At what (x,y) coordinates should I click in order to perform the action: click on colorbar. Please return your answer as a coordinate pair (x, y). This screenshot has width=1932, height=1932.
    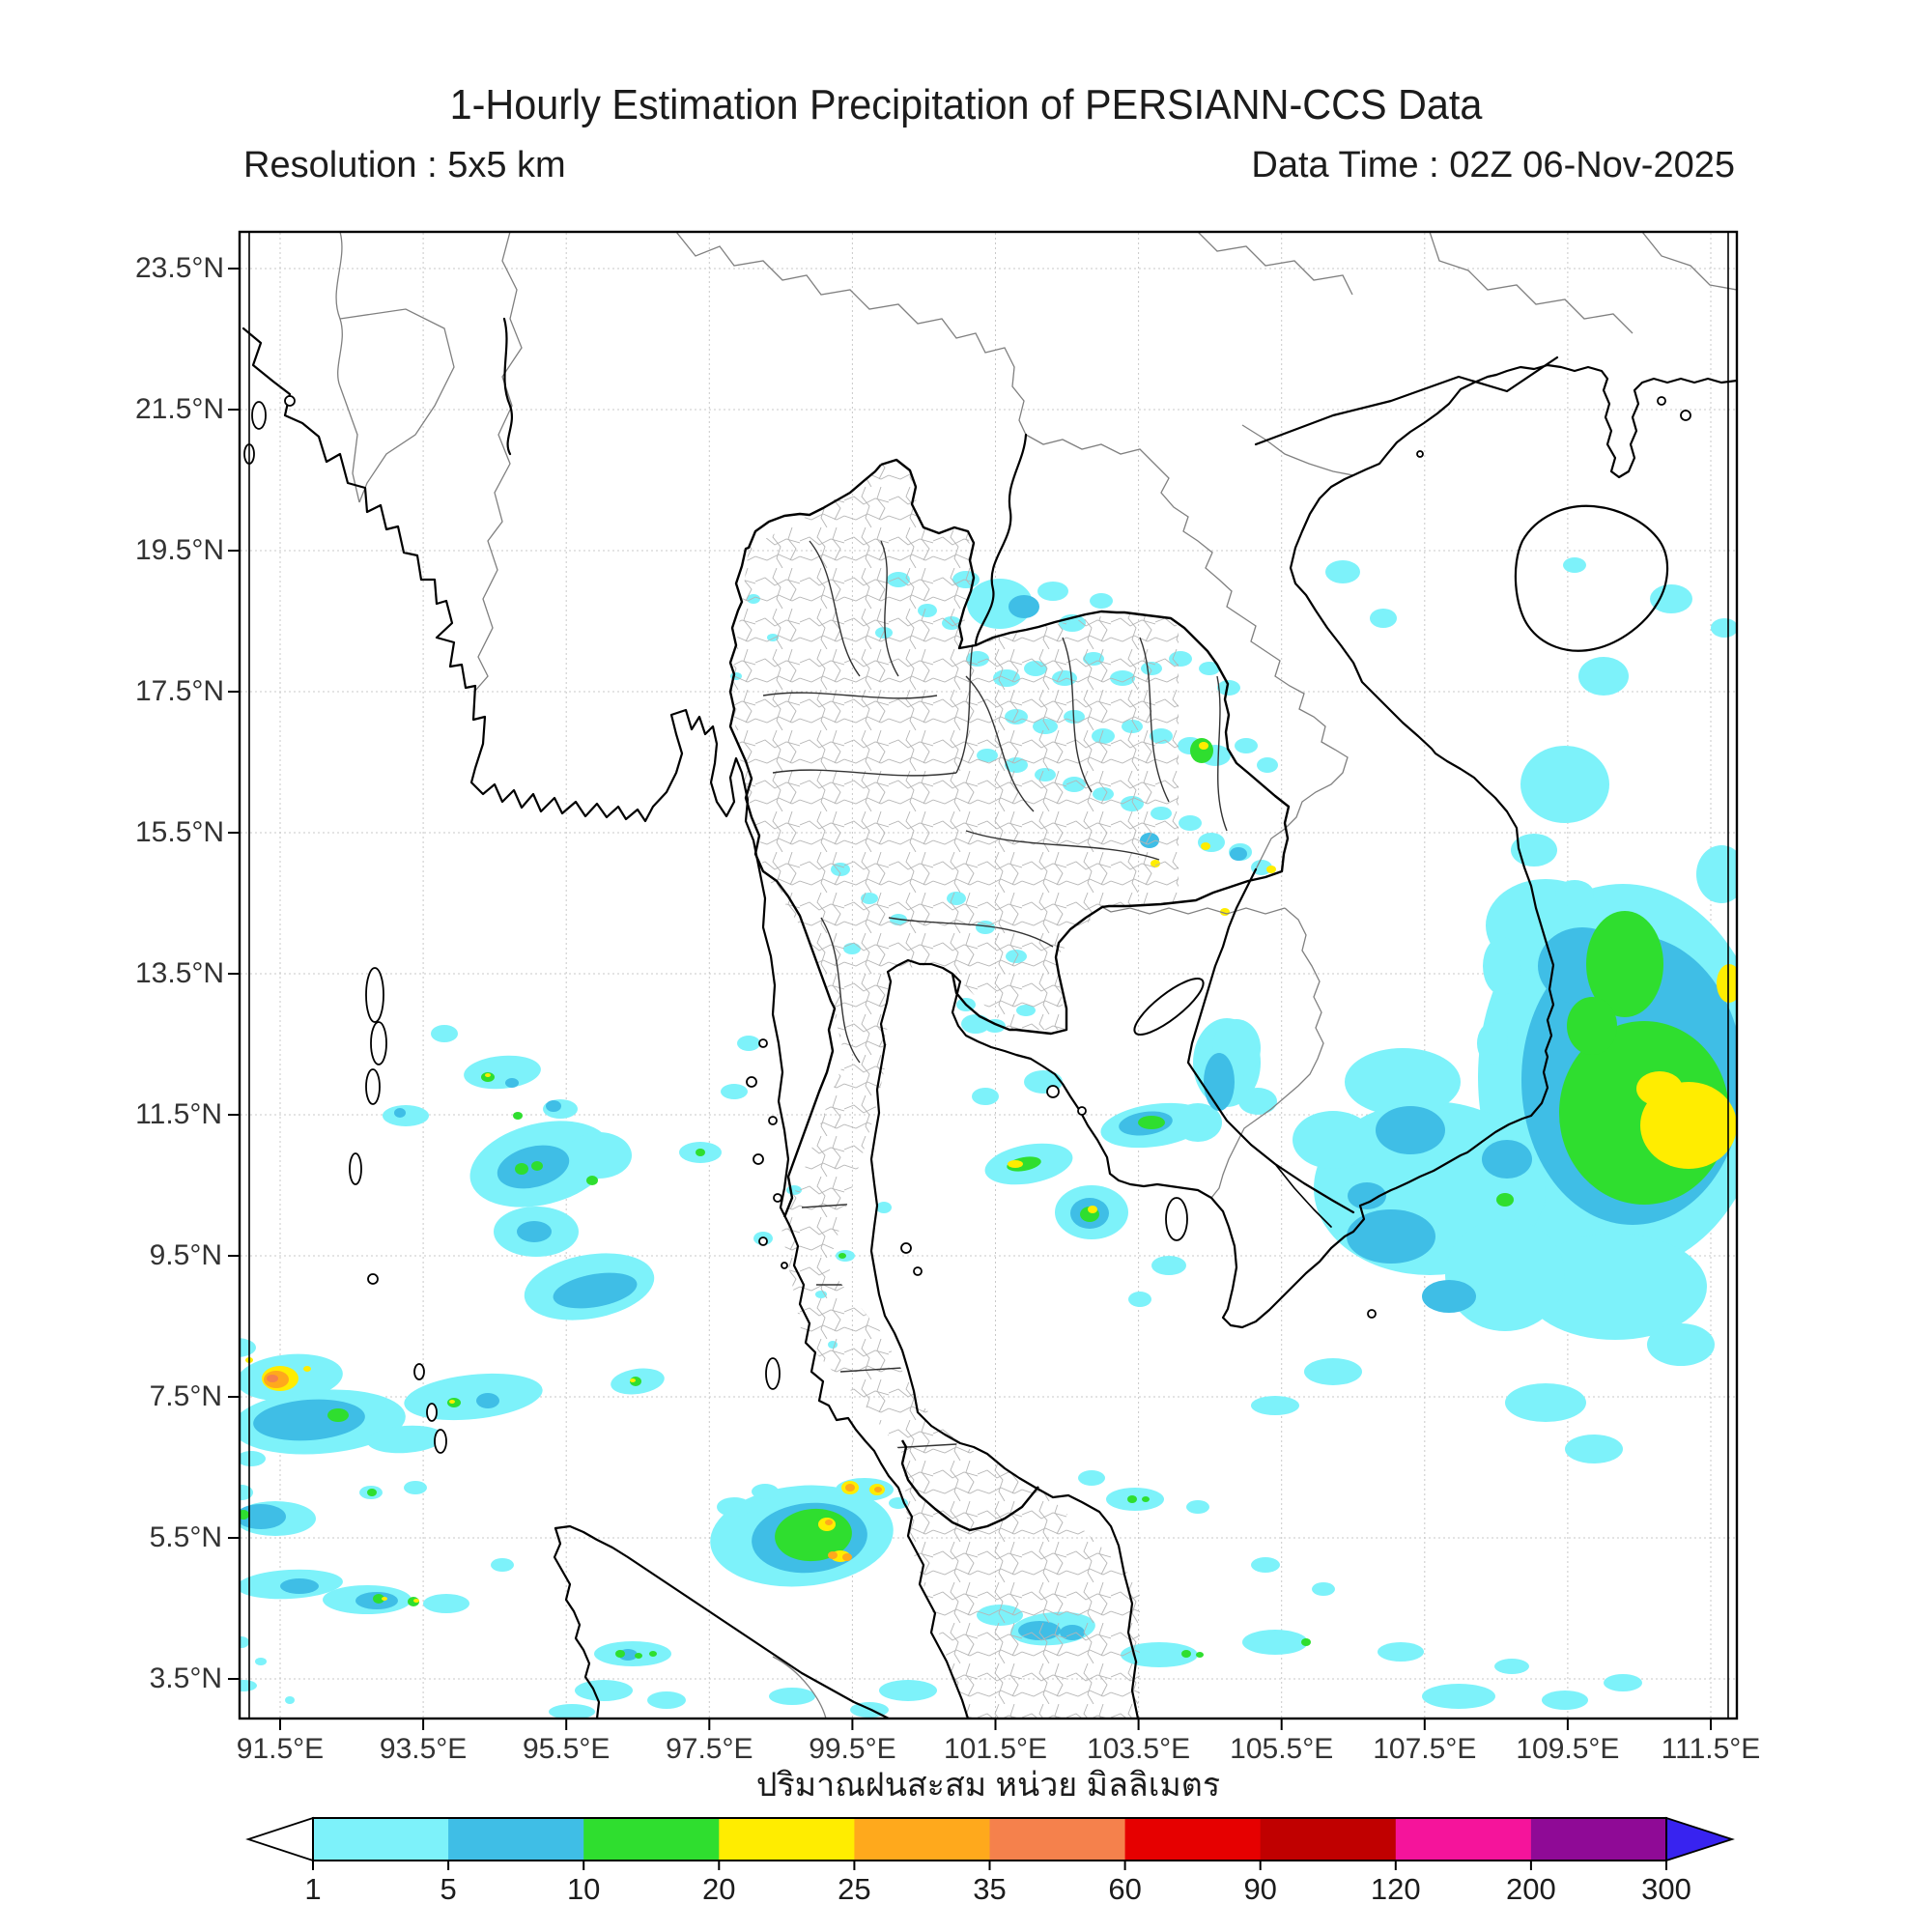
    Looking at the image, I should click on (990, 1843).